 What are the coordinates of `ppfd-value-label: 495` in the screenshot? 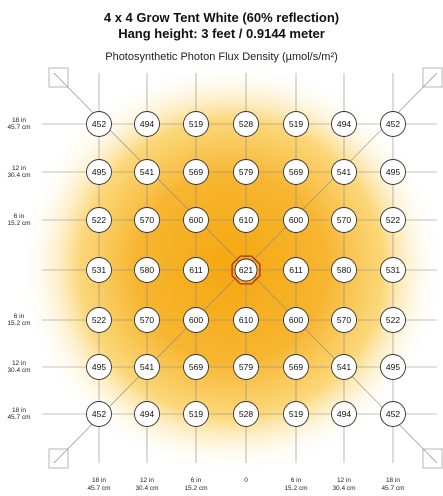 It's located at (393, 367).